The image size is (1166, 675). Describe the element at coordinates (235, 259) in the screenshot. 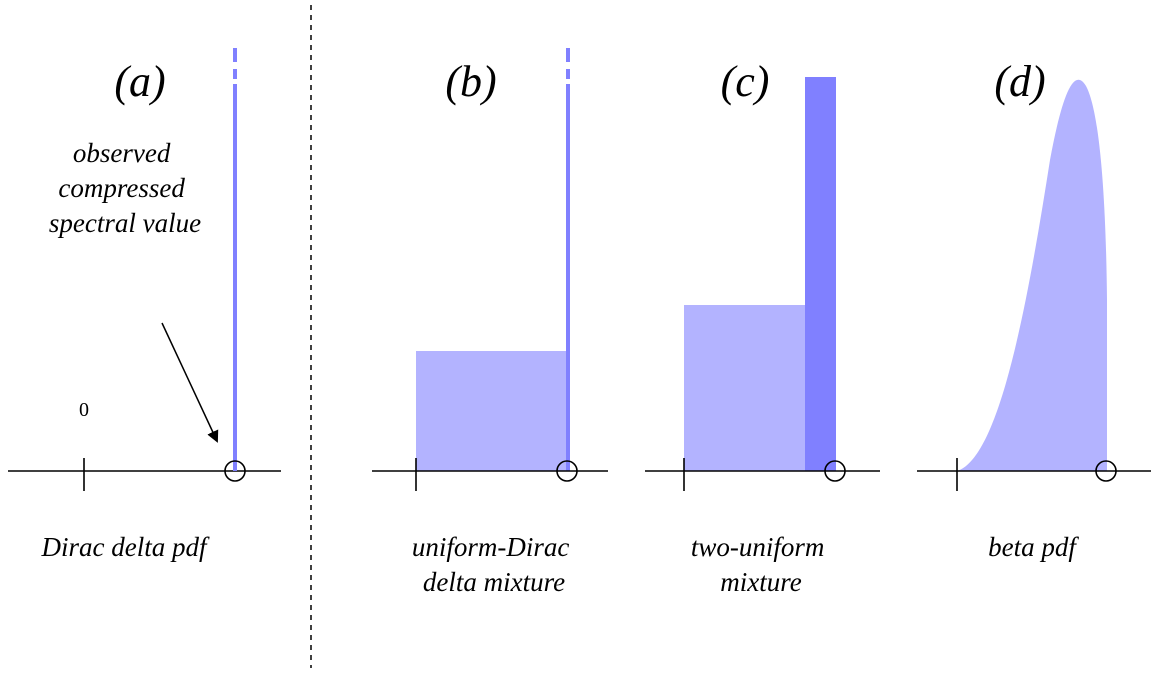

I see `panel-a-dirac-spike` at that location.